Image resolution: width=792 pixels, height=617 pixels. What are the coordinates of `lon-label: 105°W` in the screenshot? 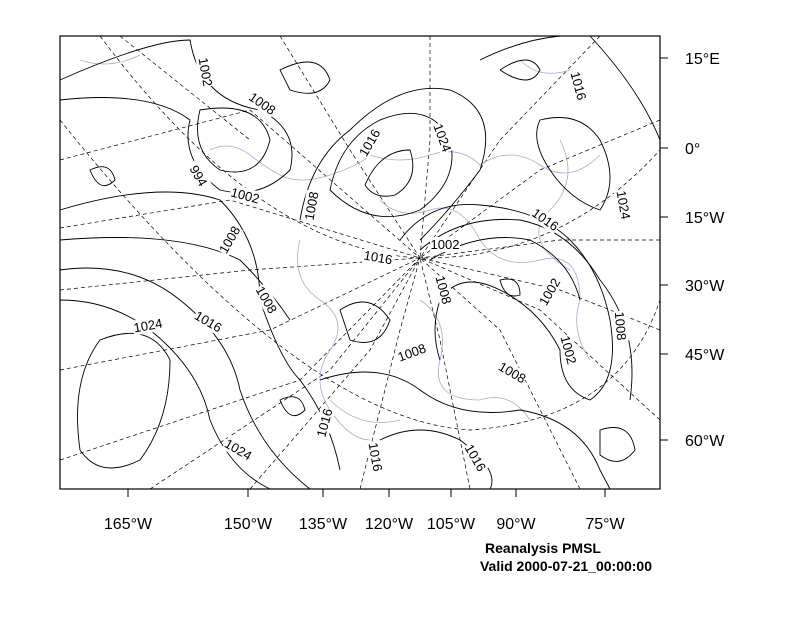 It's located at (451, 524).